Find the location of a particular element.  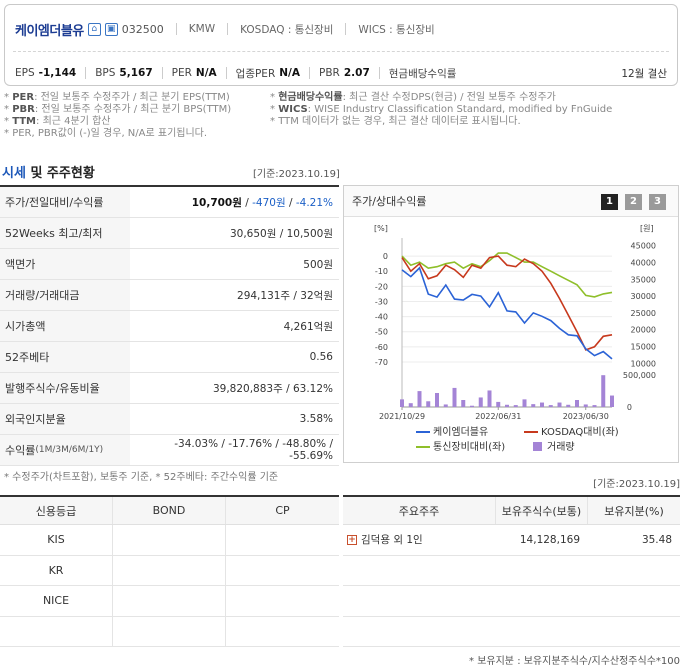

row-label: 시가총액 is located at coordinates (65, 326).